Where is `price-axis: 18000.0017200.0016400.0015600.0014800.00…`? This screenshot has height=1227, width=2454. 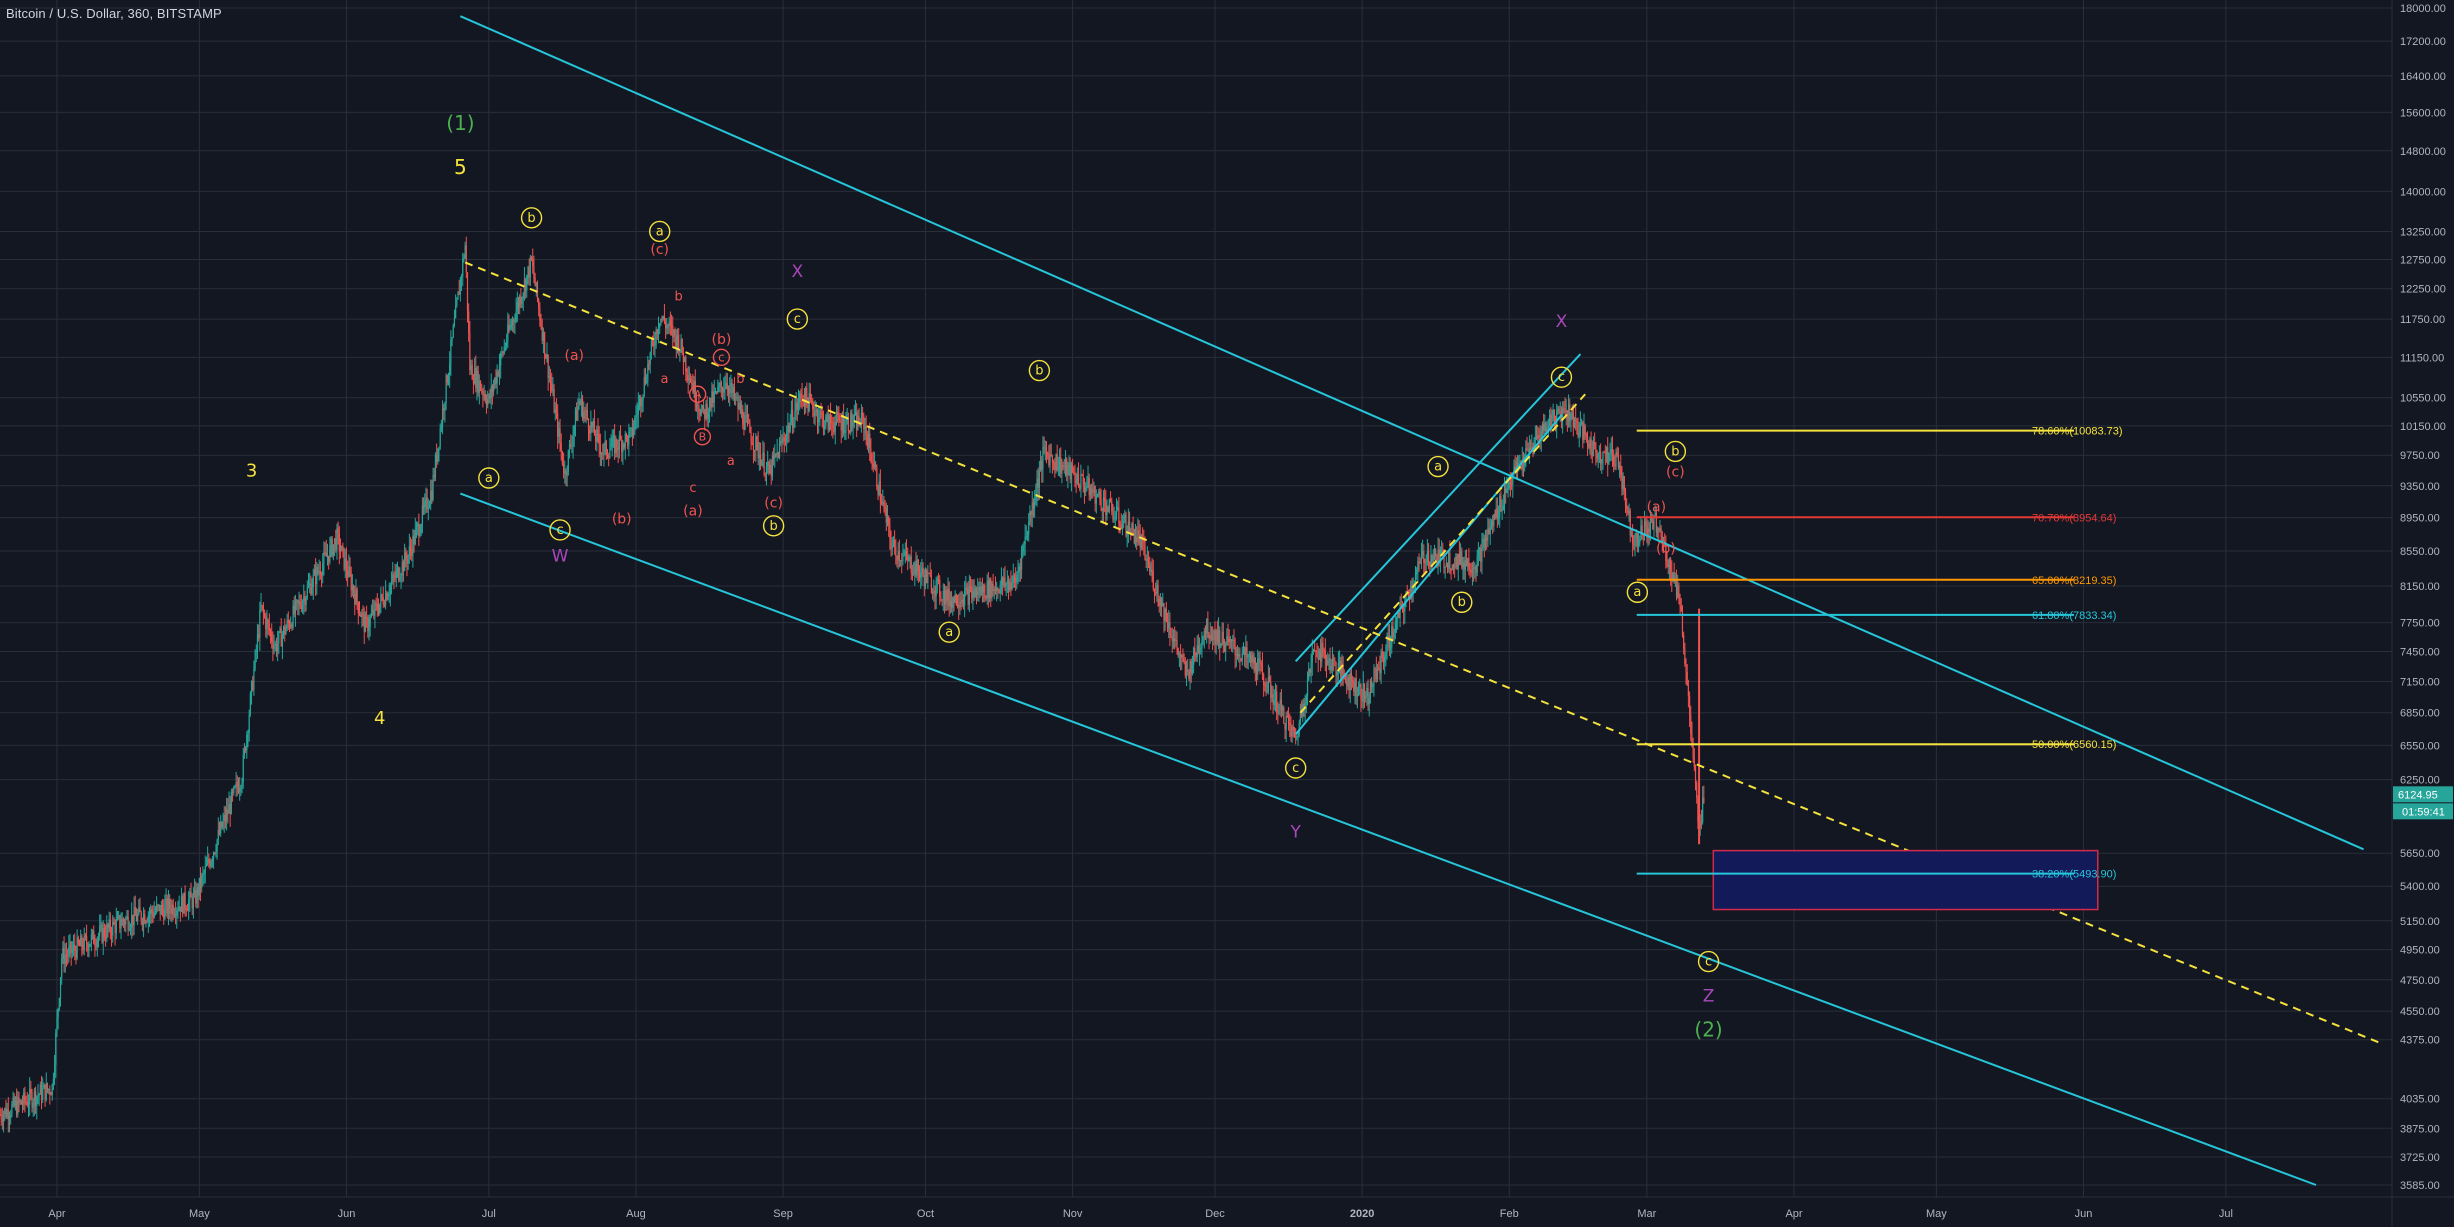 price-axis: 18000.0017200.0016400.0015600.0014800.00… is located at coordinates (2422, 613).